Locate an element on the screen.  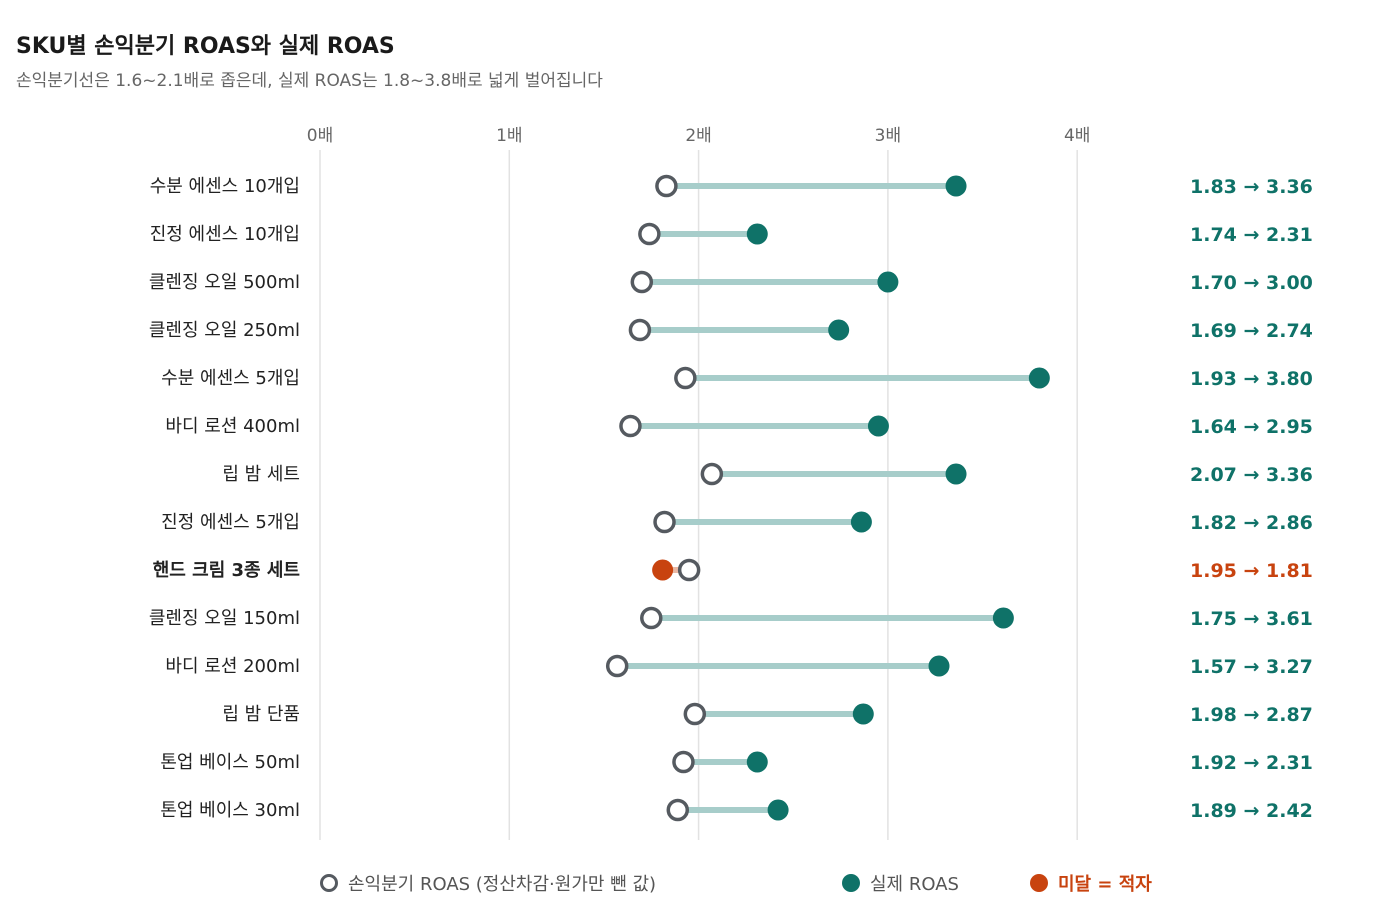
chart-title: SKU별 손익분기 ROAS와 실제 ROAS is located at coordinates (205, 46).